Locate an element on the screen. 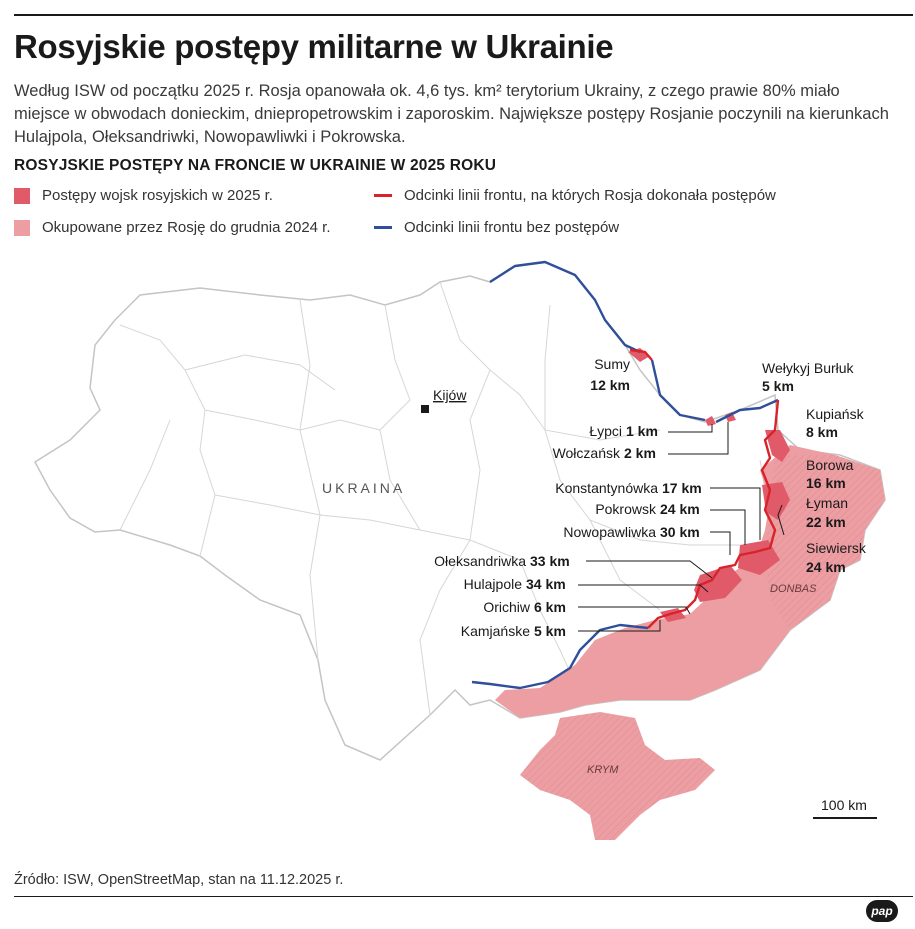 This screenshot has height=929, width=915. legend-item-occupied-2024: Okupowane przez Rosję do grudnia 2024 r. is located at coordinates (172, 227).